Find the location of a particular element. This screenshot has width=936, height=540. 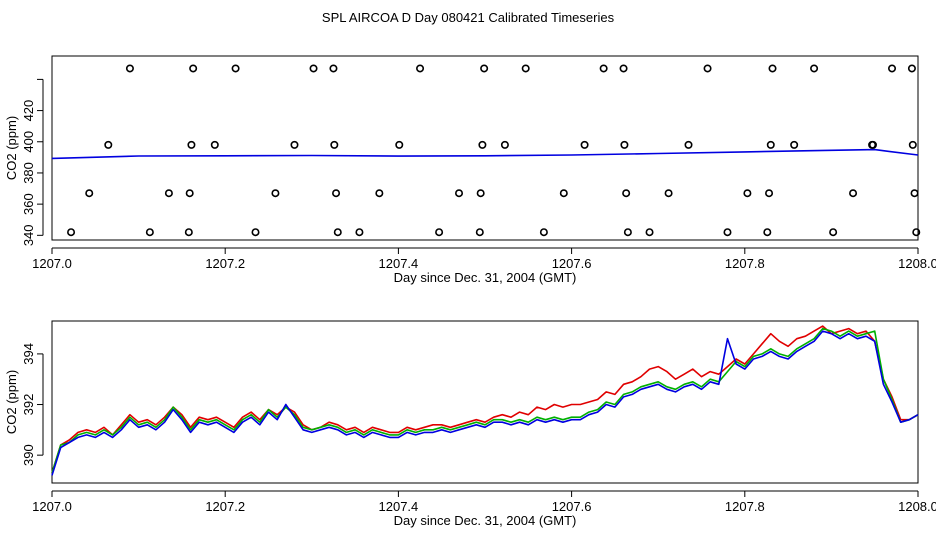

bottom-x-tick-label: 1207.6 is located at coordinates (572, 506).